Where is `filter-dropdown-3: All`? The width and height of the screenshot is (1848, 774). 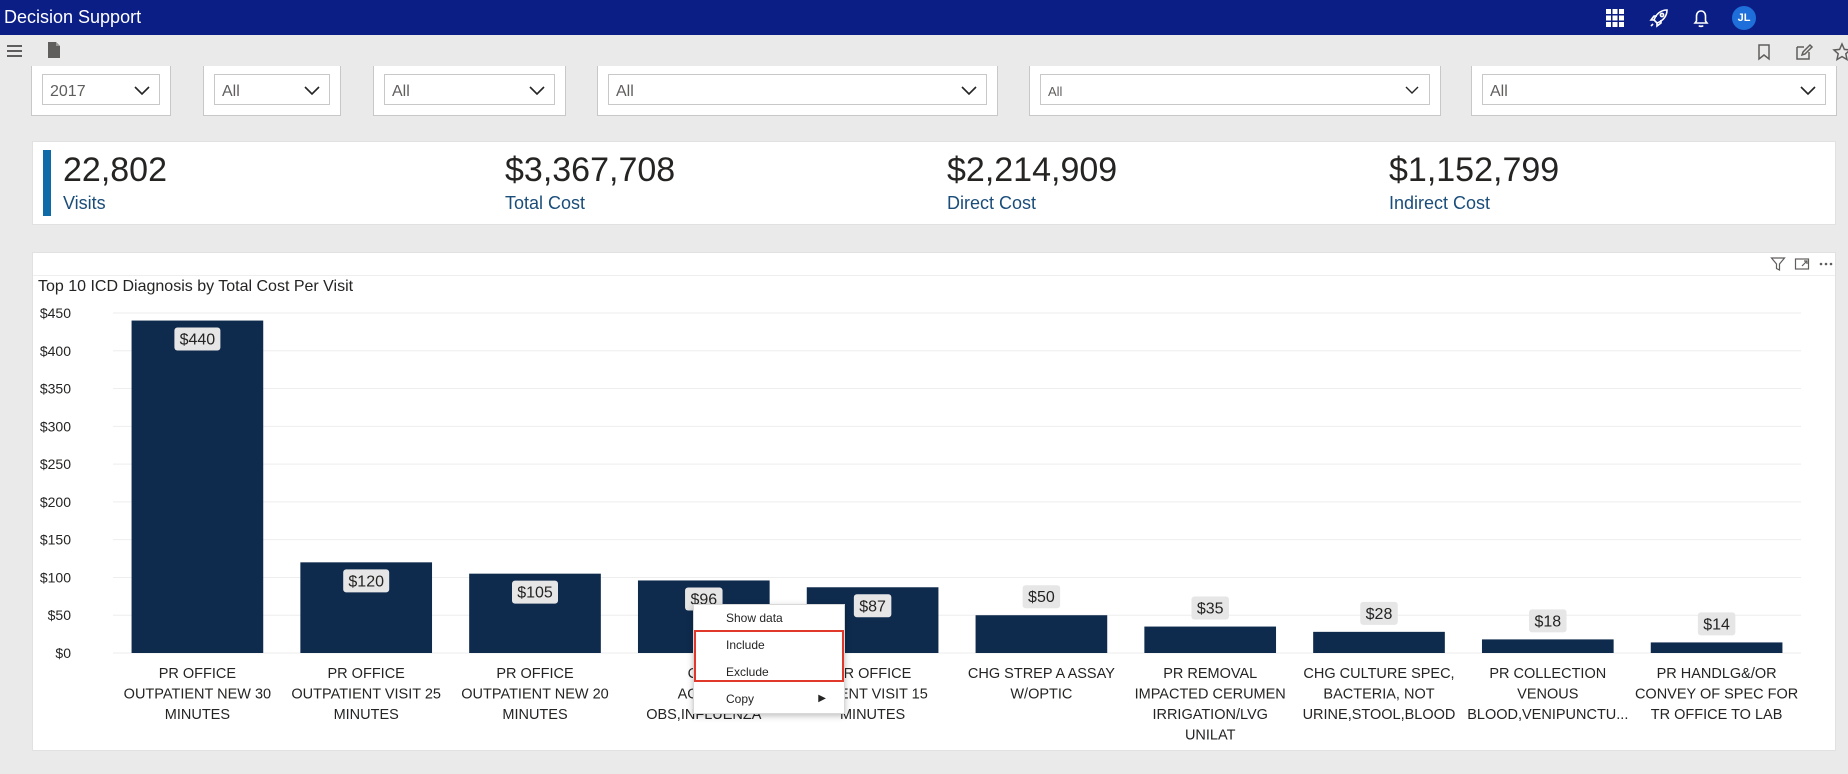
filter-dropdown-3: All is located at coordinates (469, 89).